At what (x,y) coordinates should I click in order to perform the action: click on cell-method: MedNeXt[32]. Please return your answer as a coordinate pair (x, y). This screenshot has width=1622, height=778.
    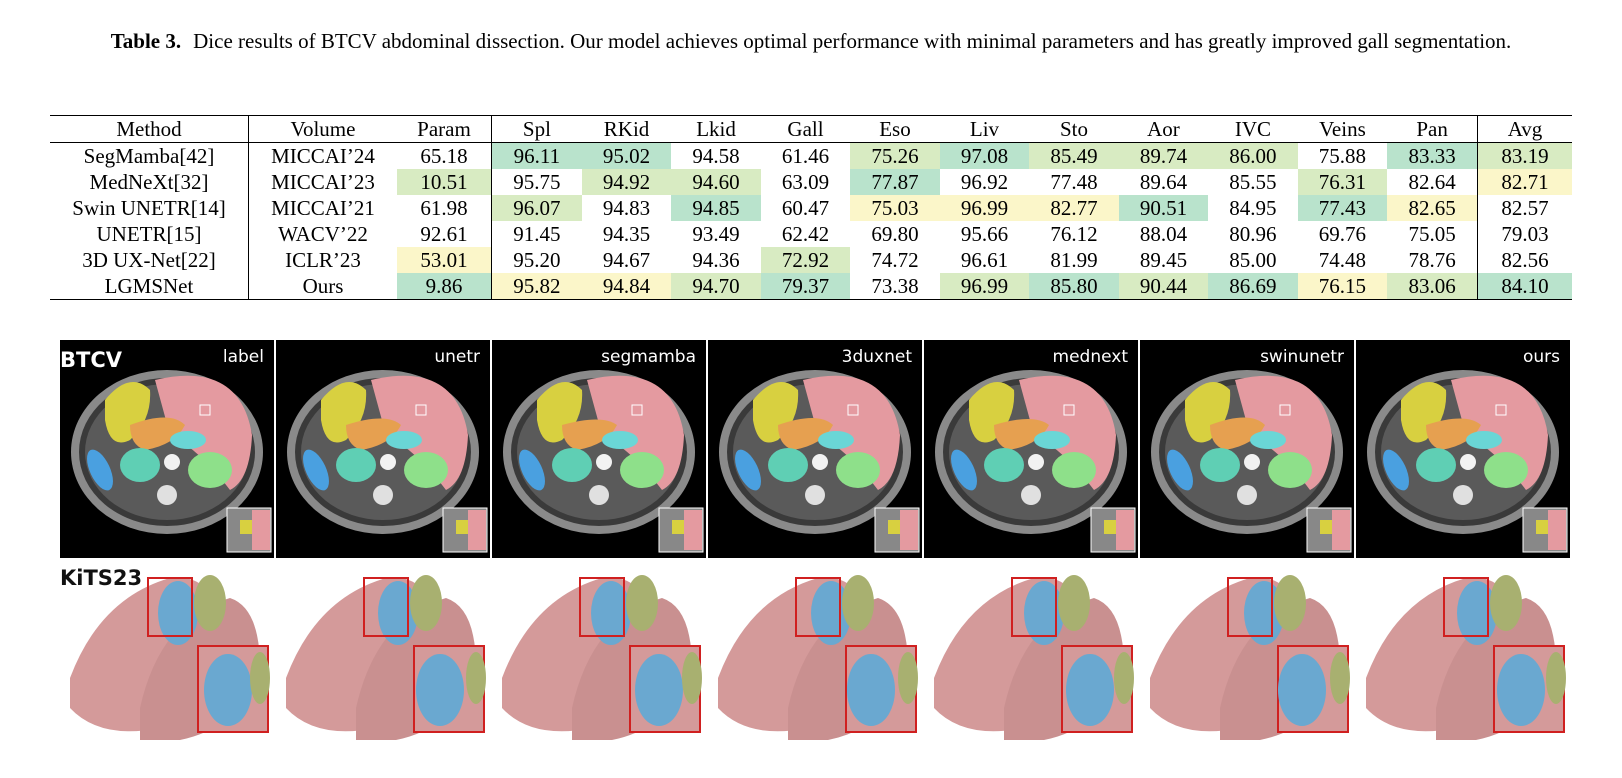
    Looking at the image, I should click on (149, 182).